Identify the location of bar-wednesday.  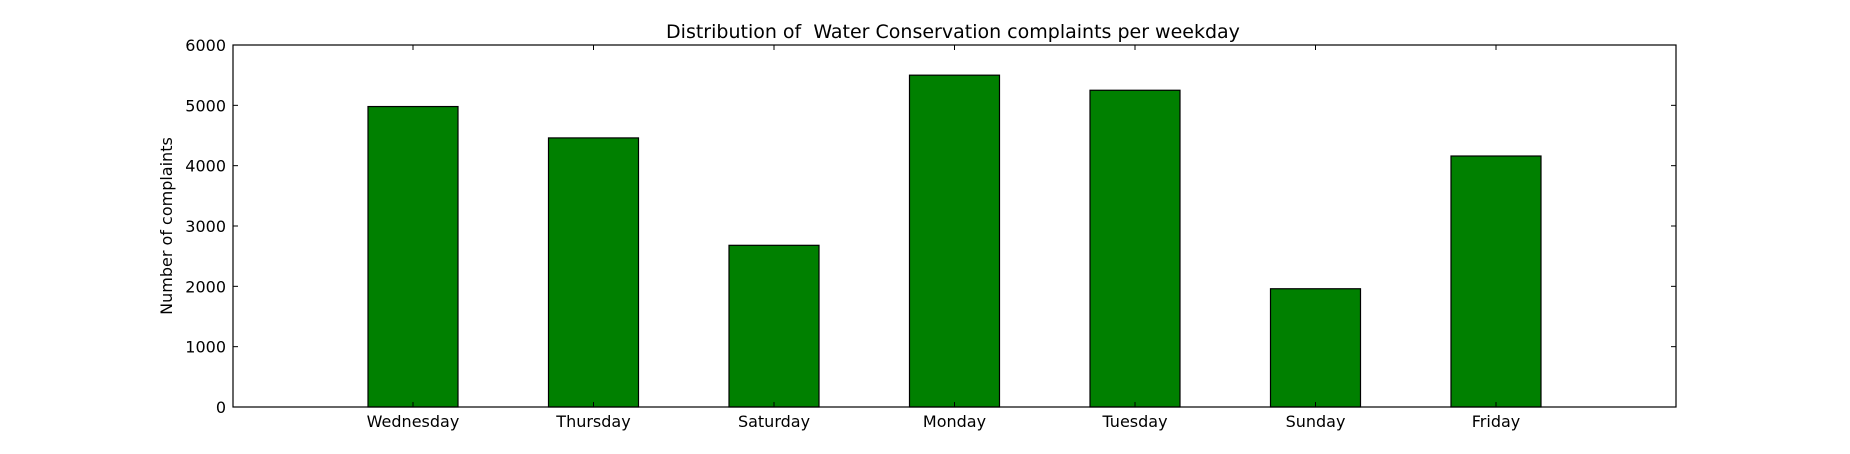
(413, 256).